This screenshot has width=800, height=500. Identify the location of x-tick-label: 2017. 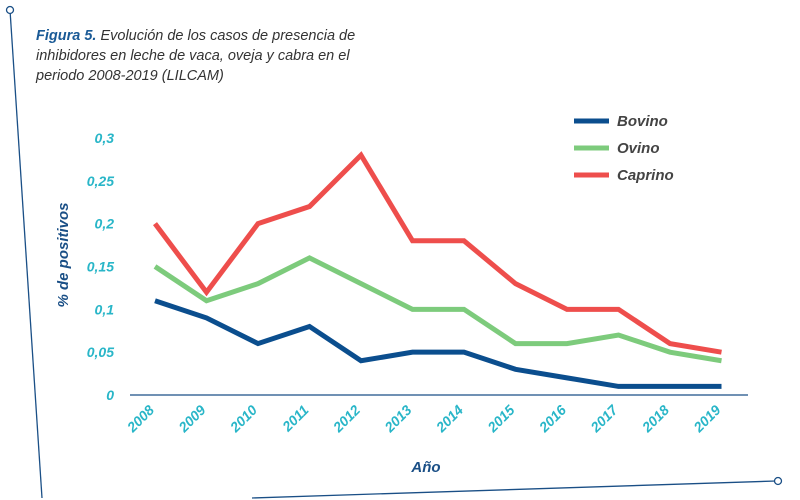
(604, 418).